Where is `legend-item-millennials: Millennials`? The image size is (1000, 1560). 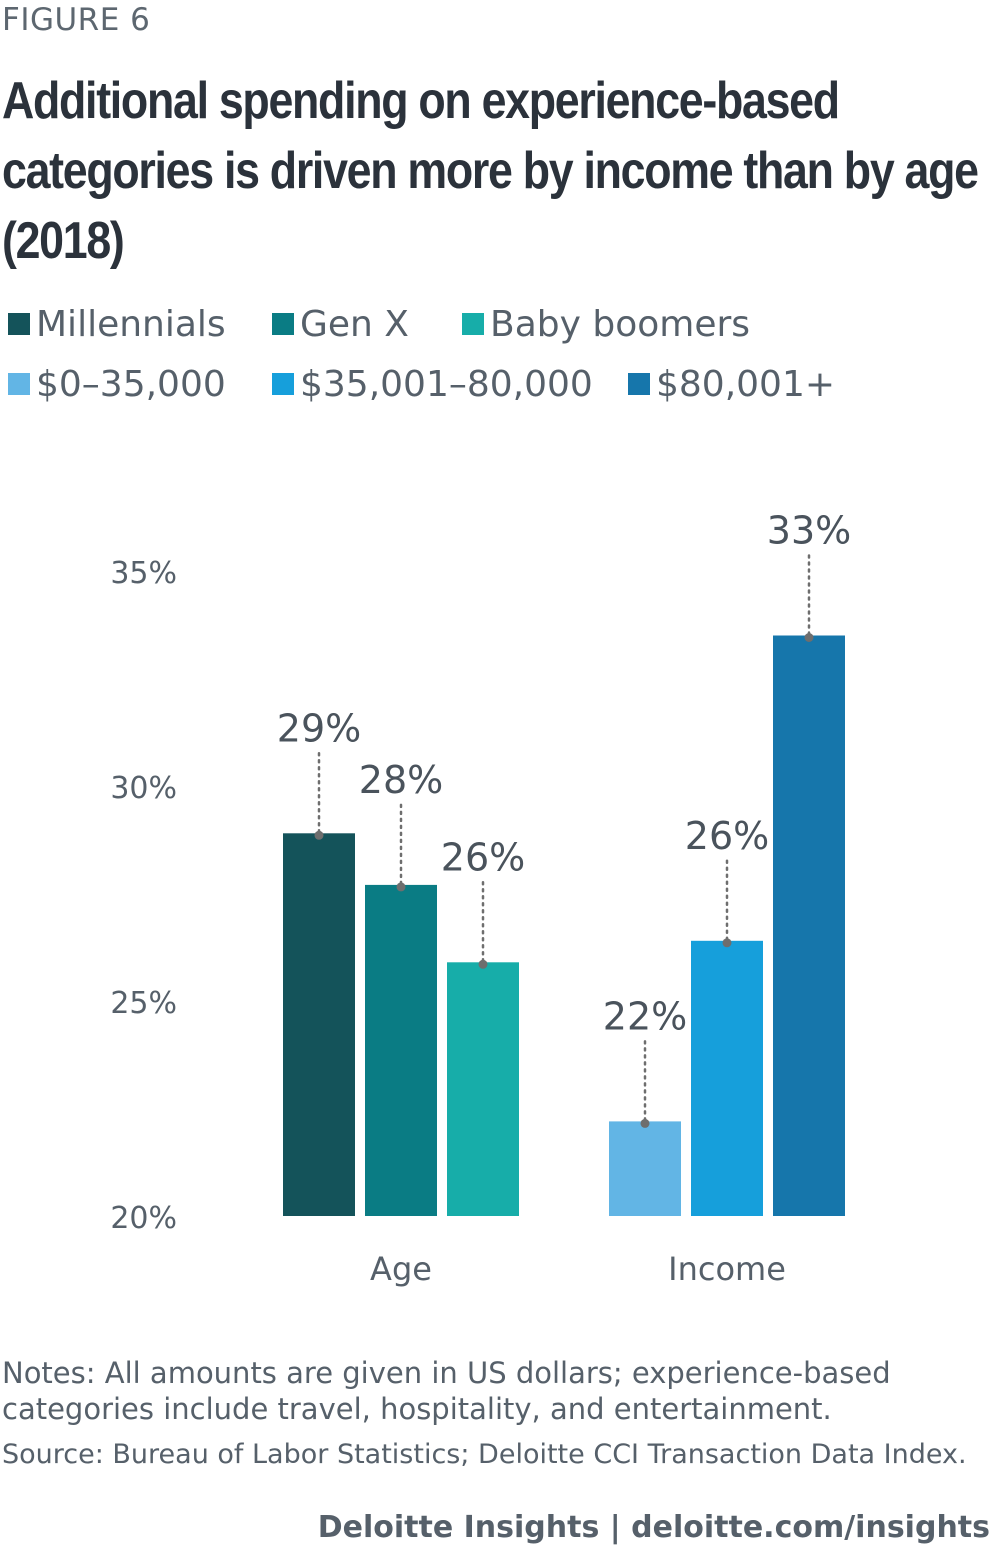
legend-item-millennials: Millennials is located at coordinates (117, 324).